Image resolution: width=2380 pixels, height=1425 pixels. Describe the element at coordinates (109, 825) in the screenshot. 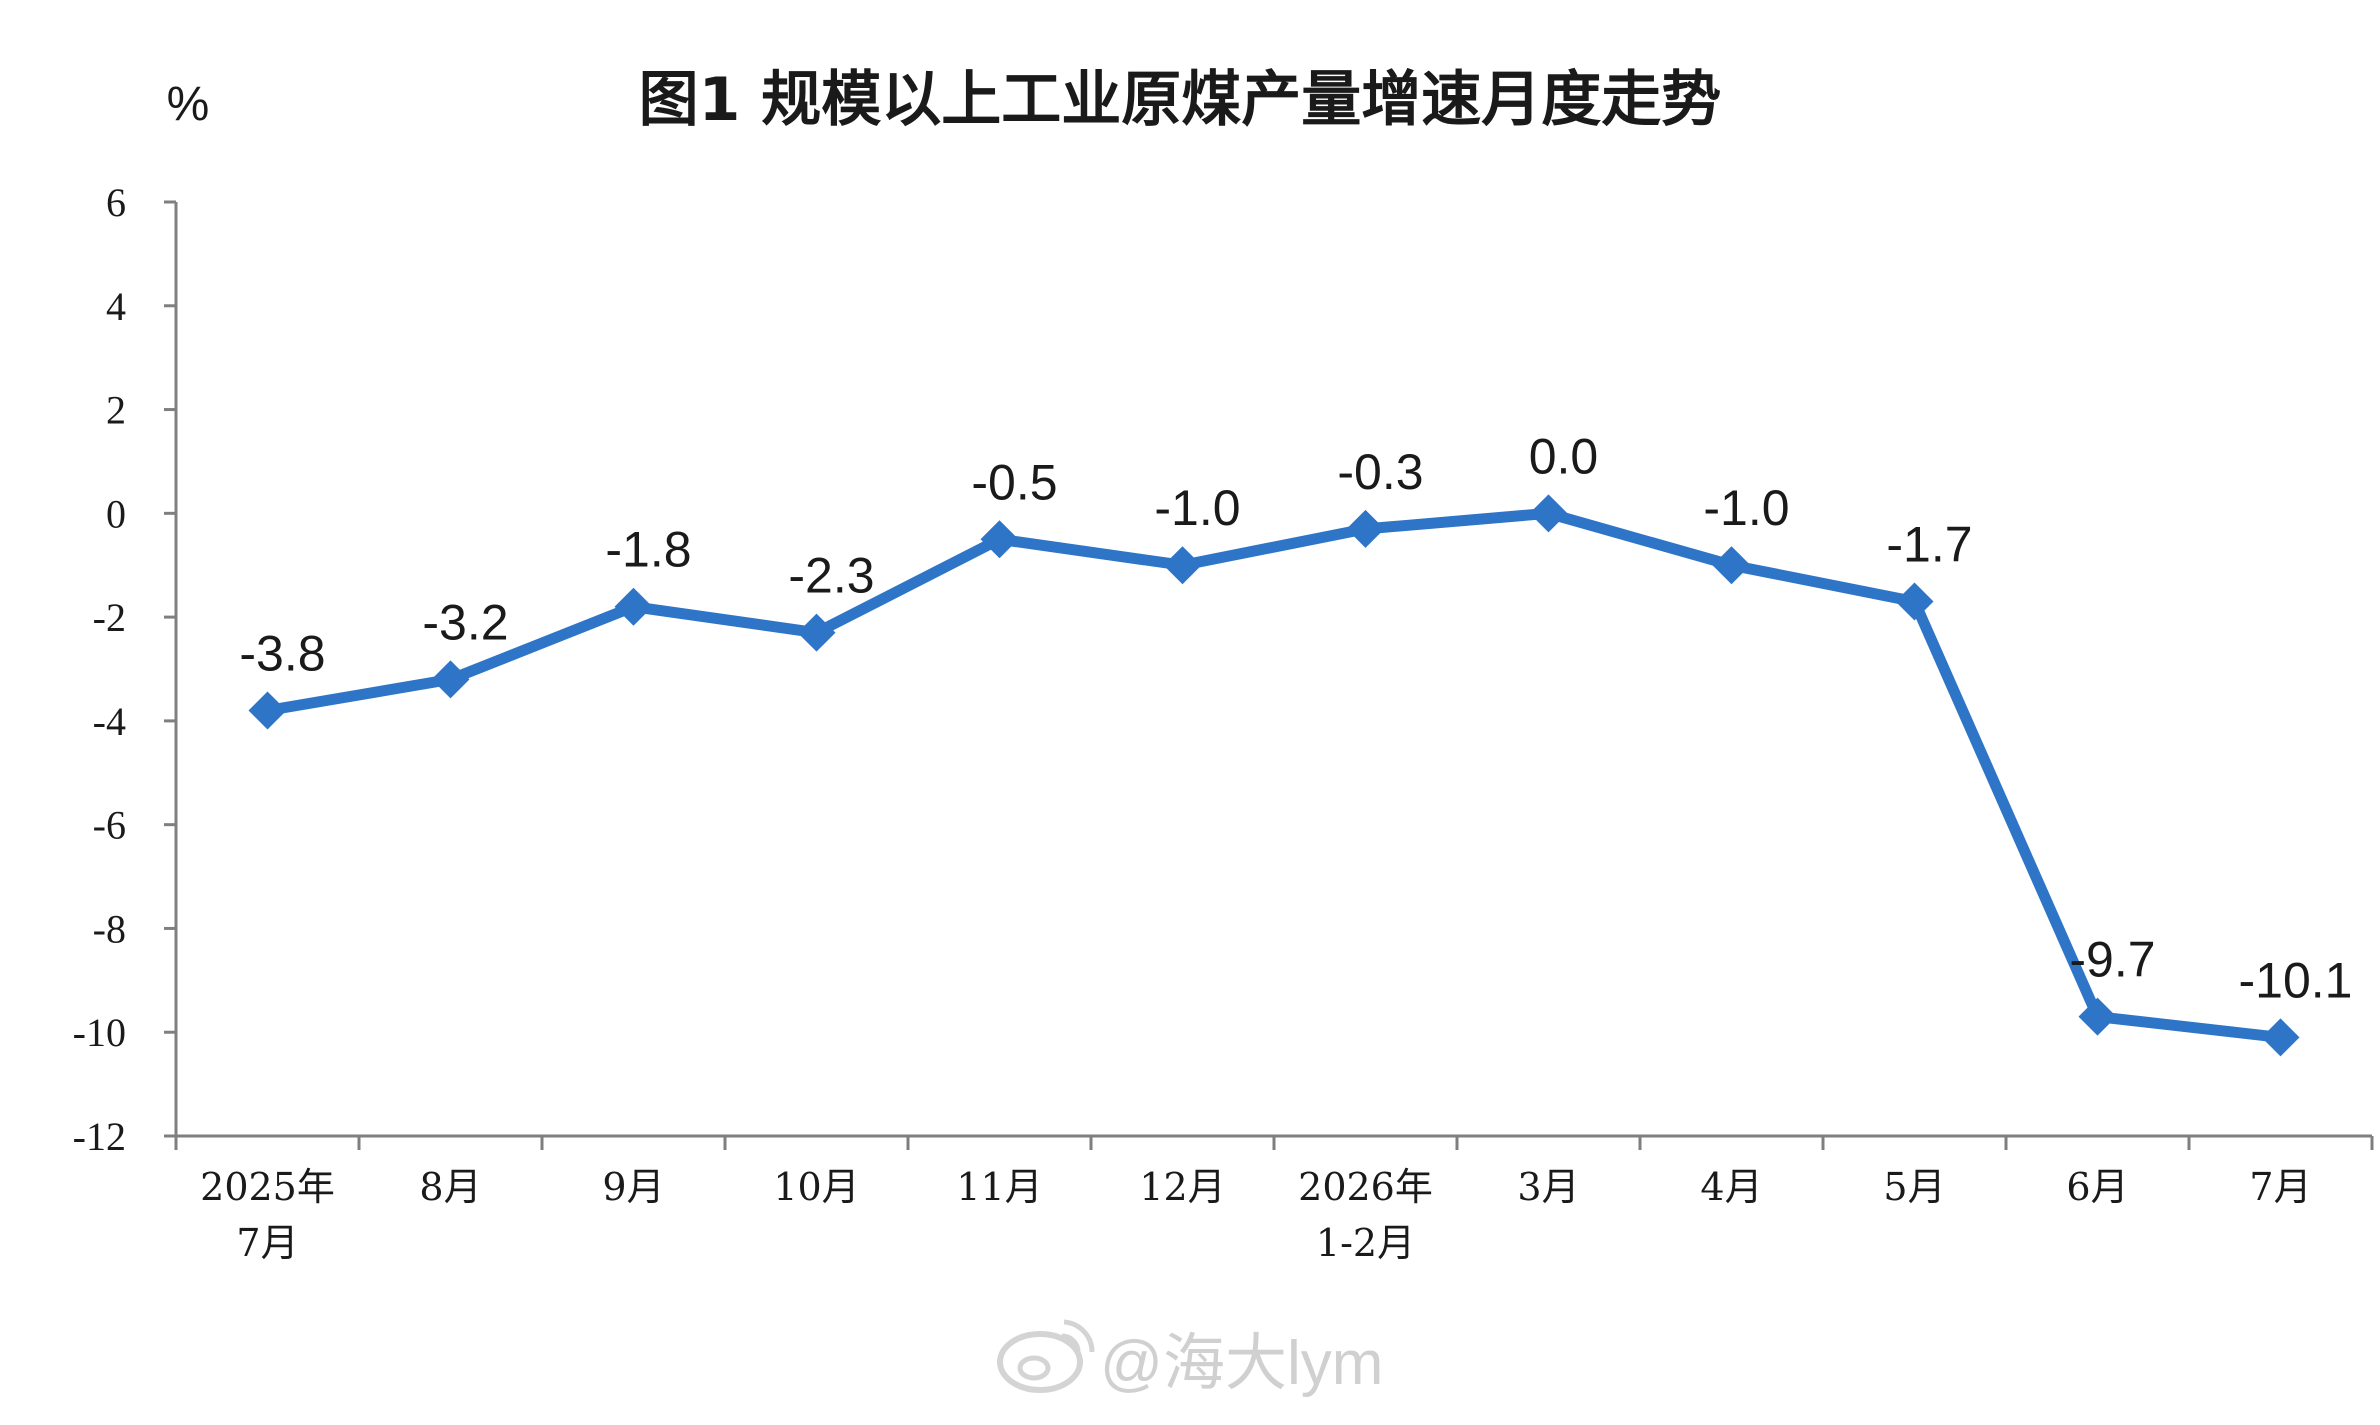

I see `y-tick-label: -6` at that location.